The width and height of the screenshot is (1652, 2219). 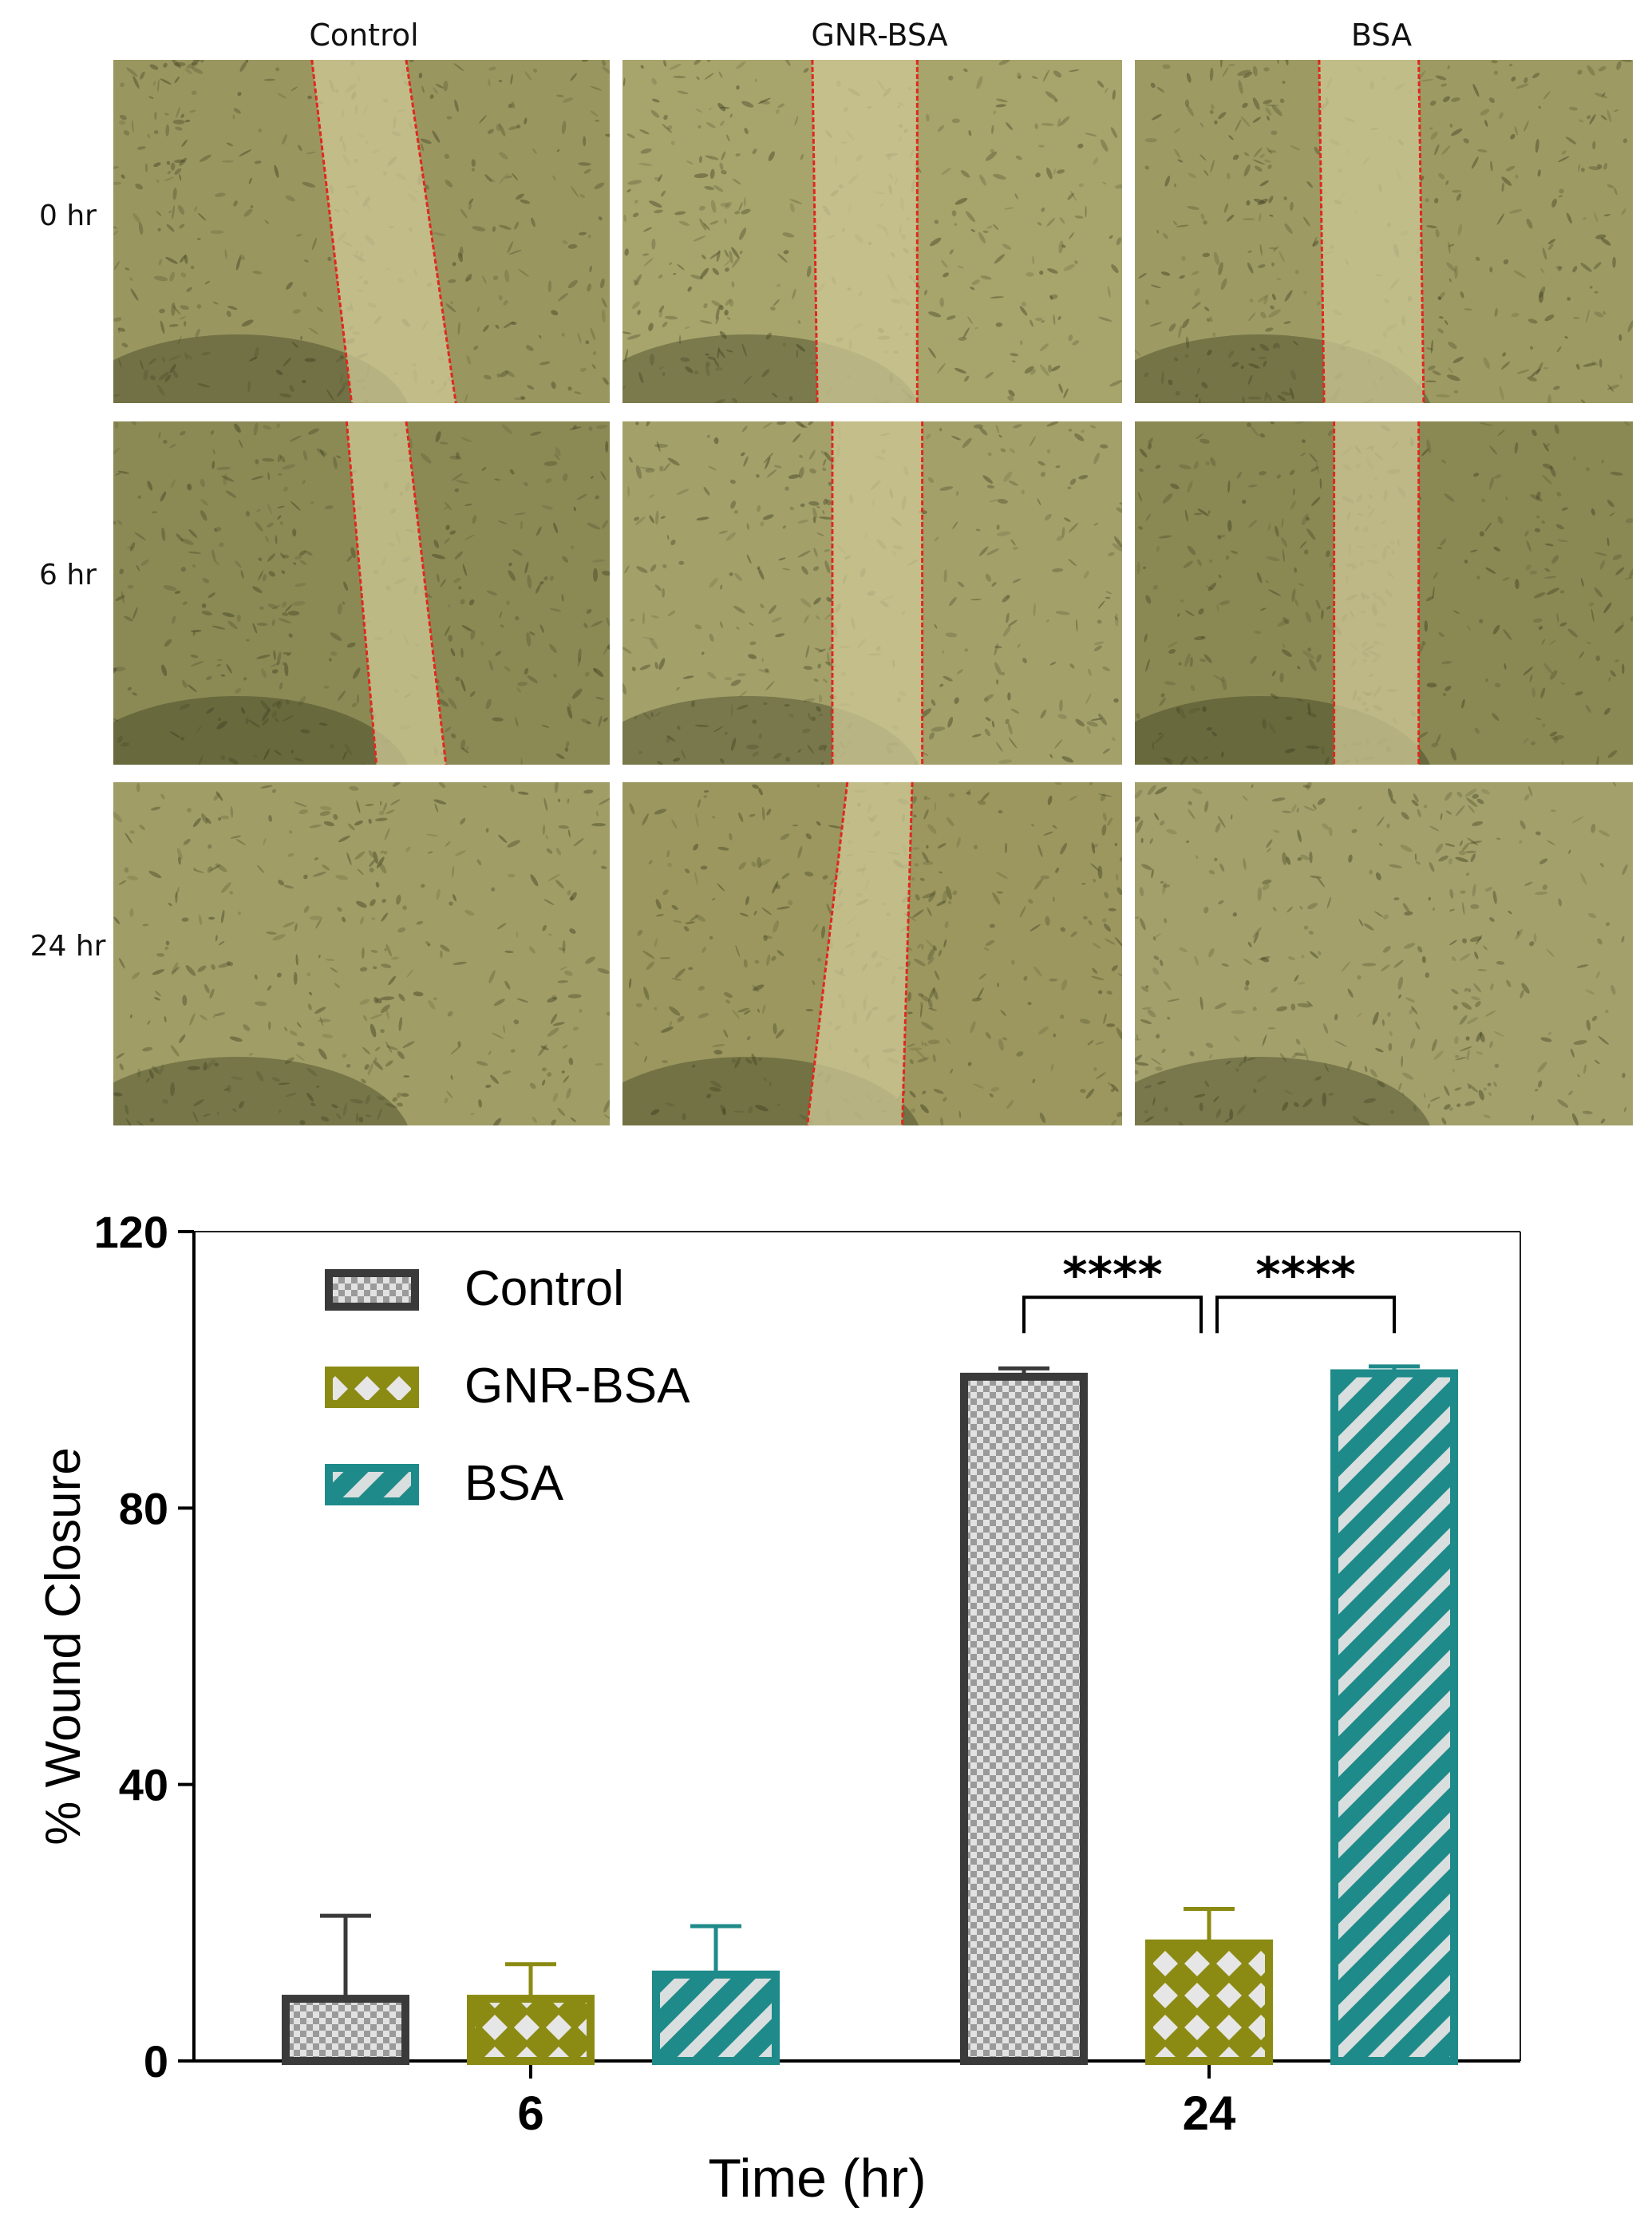 I want to click on legend-label-control: Control, so click(x=544, y=1288).